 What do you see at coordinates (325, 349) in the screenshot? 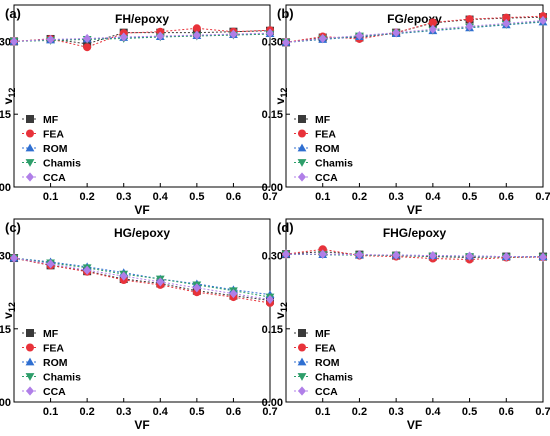
I see `legend-label: FEA` at bounding box center [325, 349].